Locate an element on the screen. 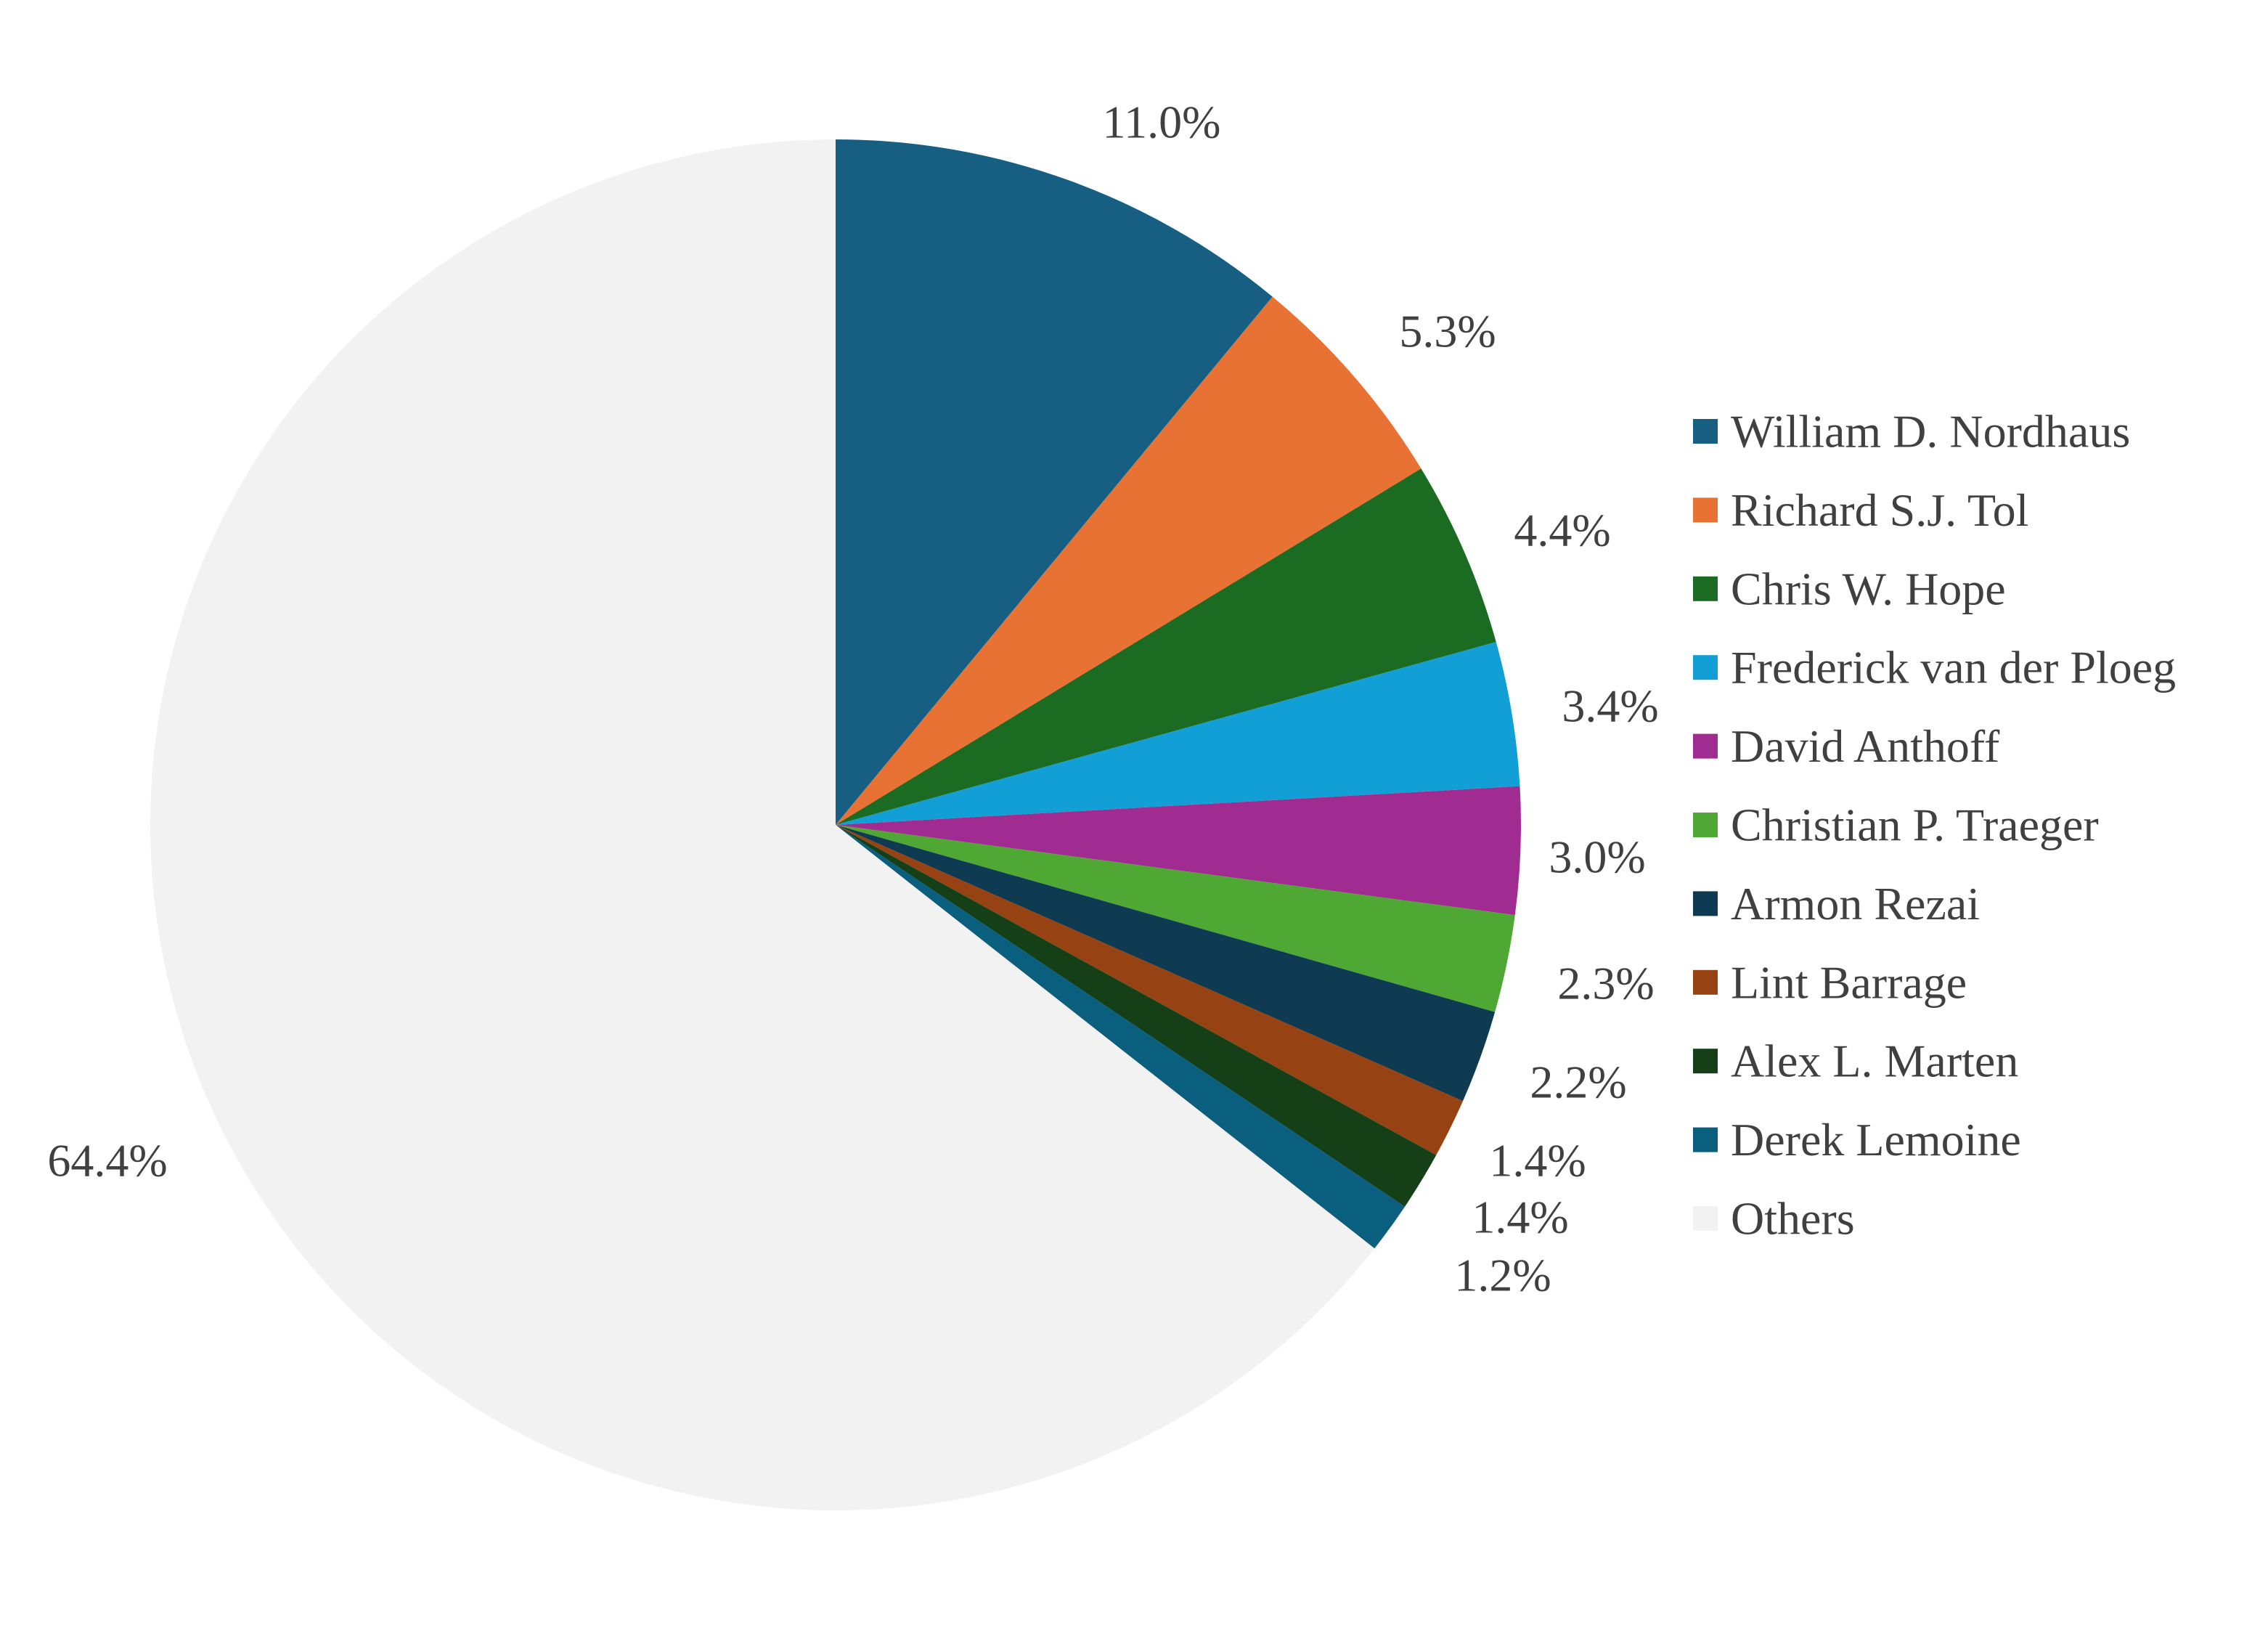  legend-item: David Anthoff is located at coordinates (1847, 746).